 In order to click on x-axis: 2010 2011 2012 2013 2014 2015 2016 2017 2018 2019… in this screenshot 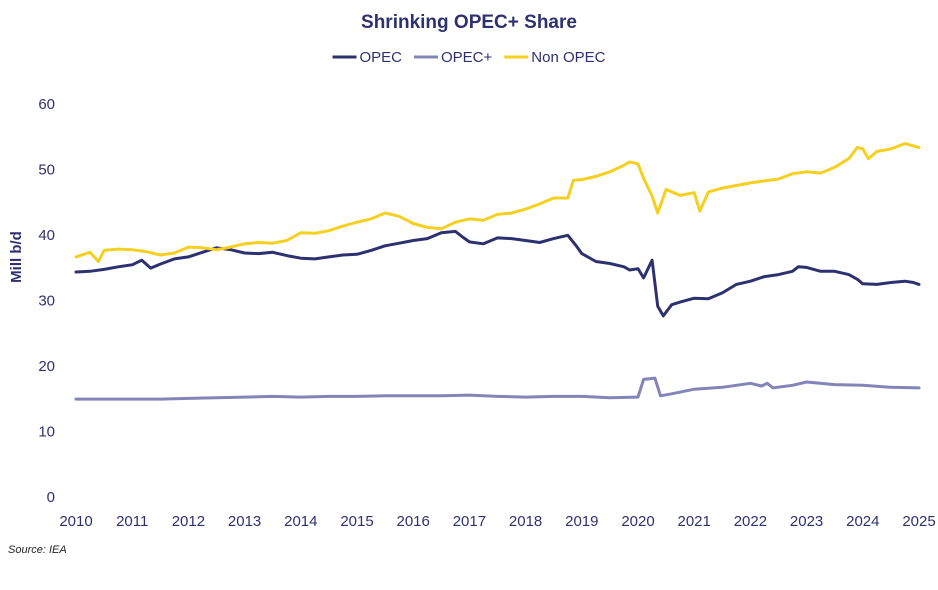, I will do `click(497, 521)`.